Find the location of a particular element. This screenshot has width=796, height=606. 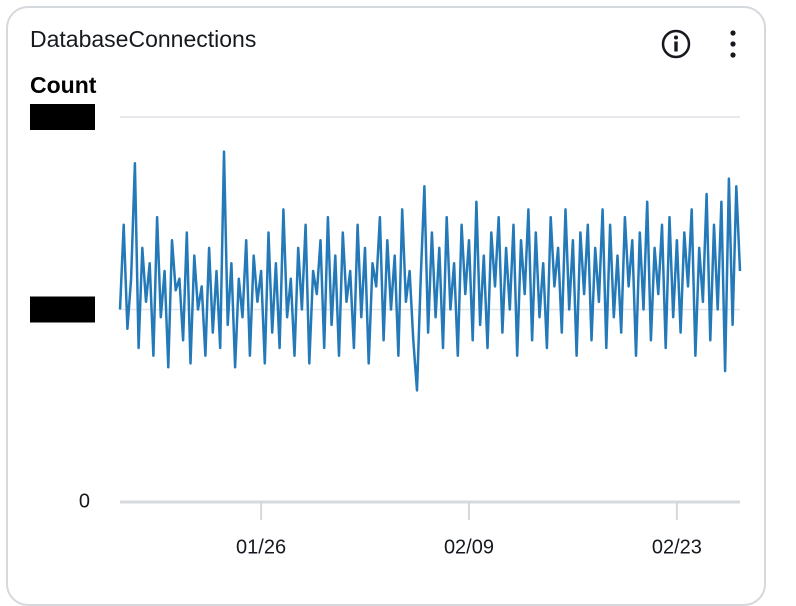

info-icon is located at coordinates (676, 44).